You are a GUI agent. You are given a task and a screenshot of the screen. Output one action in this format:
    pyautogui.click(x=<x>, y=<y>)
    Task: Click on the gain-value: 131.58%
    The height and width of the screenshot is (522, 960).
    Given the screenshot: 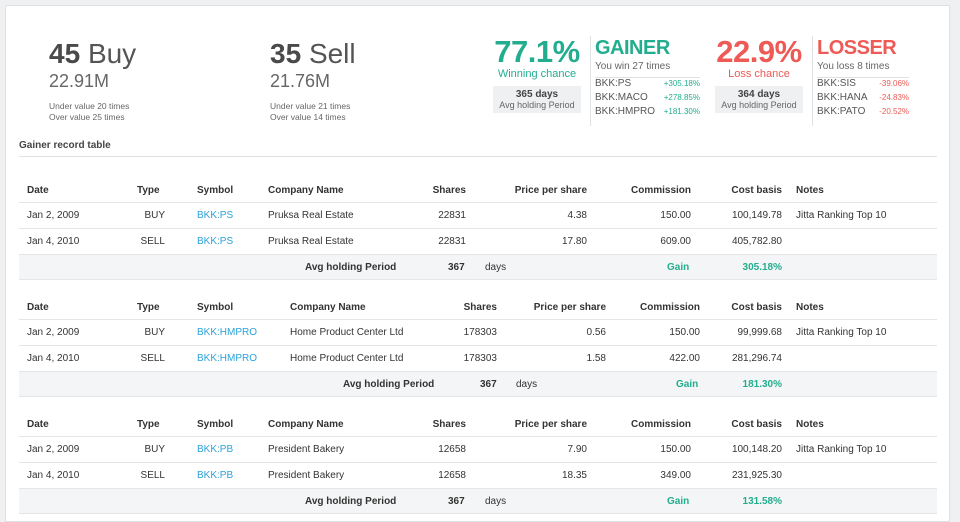 What is the action you would take?
    pyautogui.click(x=762, y=501)
    